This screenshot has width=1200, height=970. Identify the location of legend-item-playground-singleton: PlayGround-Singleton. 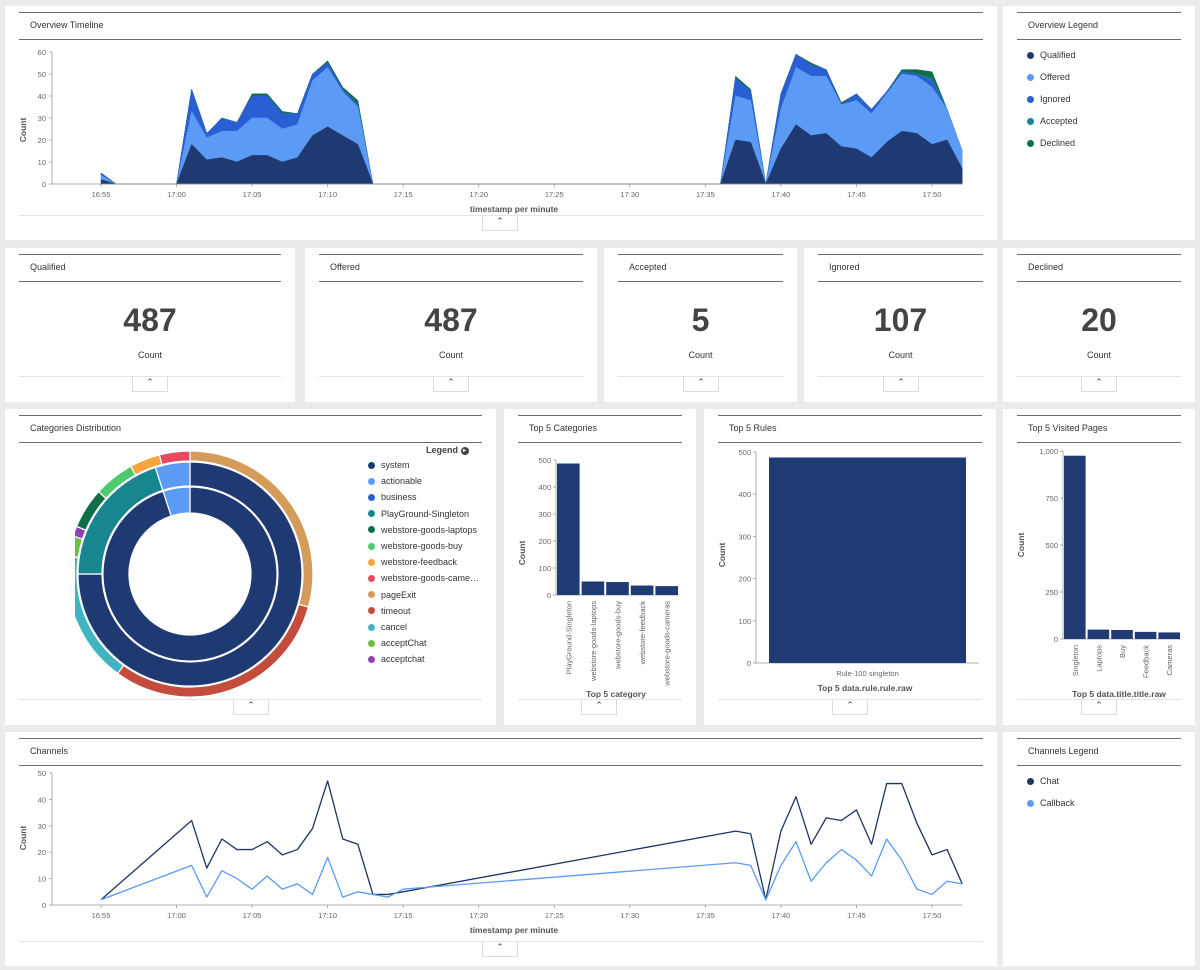
(418, 514).